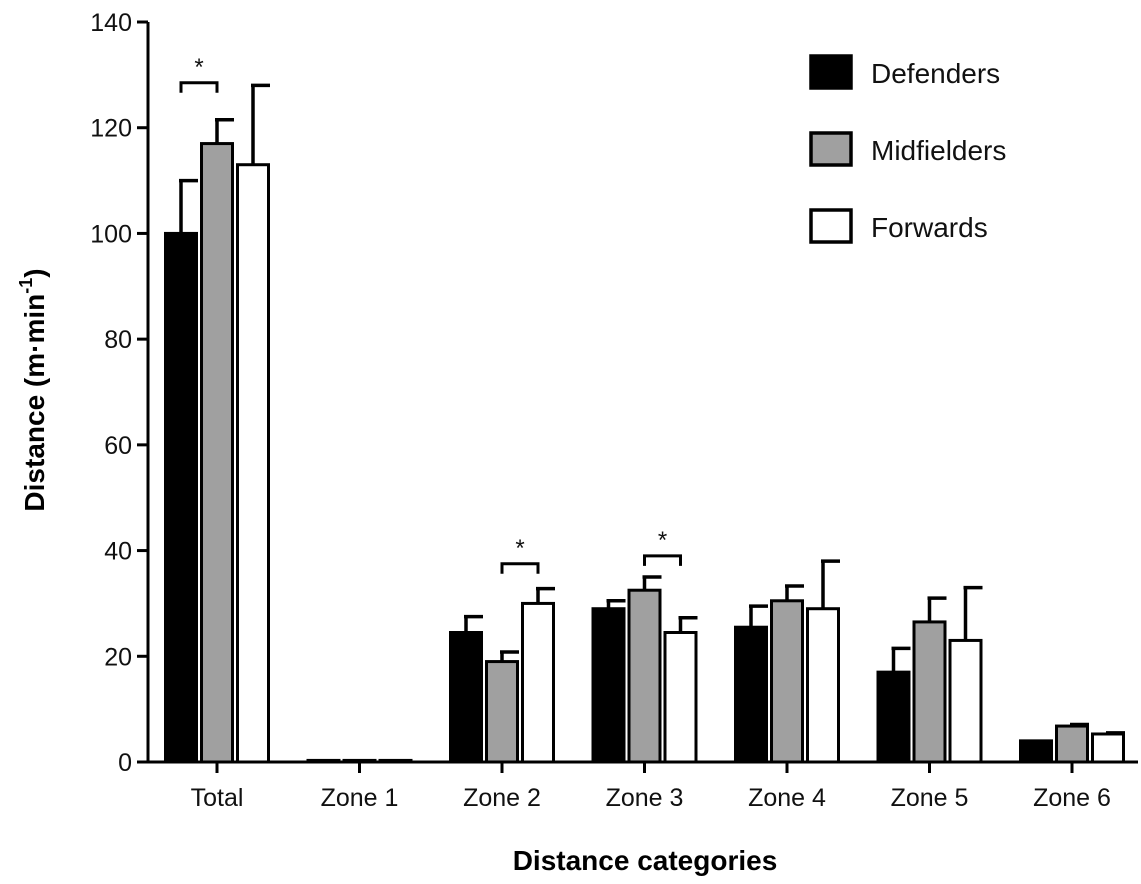  What do you see at coordinates (502, 798) in the screenshot?
I see `x-tick-label-2: Zone 2` at bounding box center [502, 798].